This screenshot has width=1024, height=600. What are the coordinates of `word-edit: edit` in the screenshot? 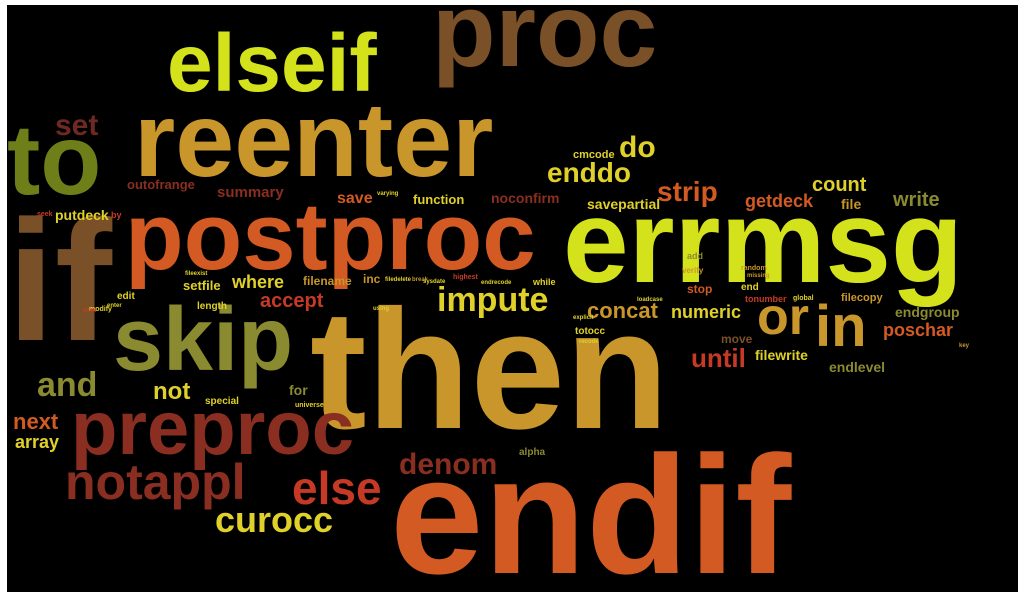 It's located at (126, 296).